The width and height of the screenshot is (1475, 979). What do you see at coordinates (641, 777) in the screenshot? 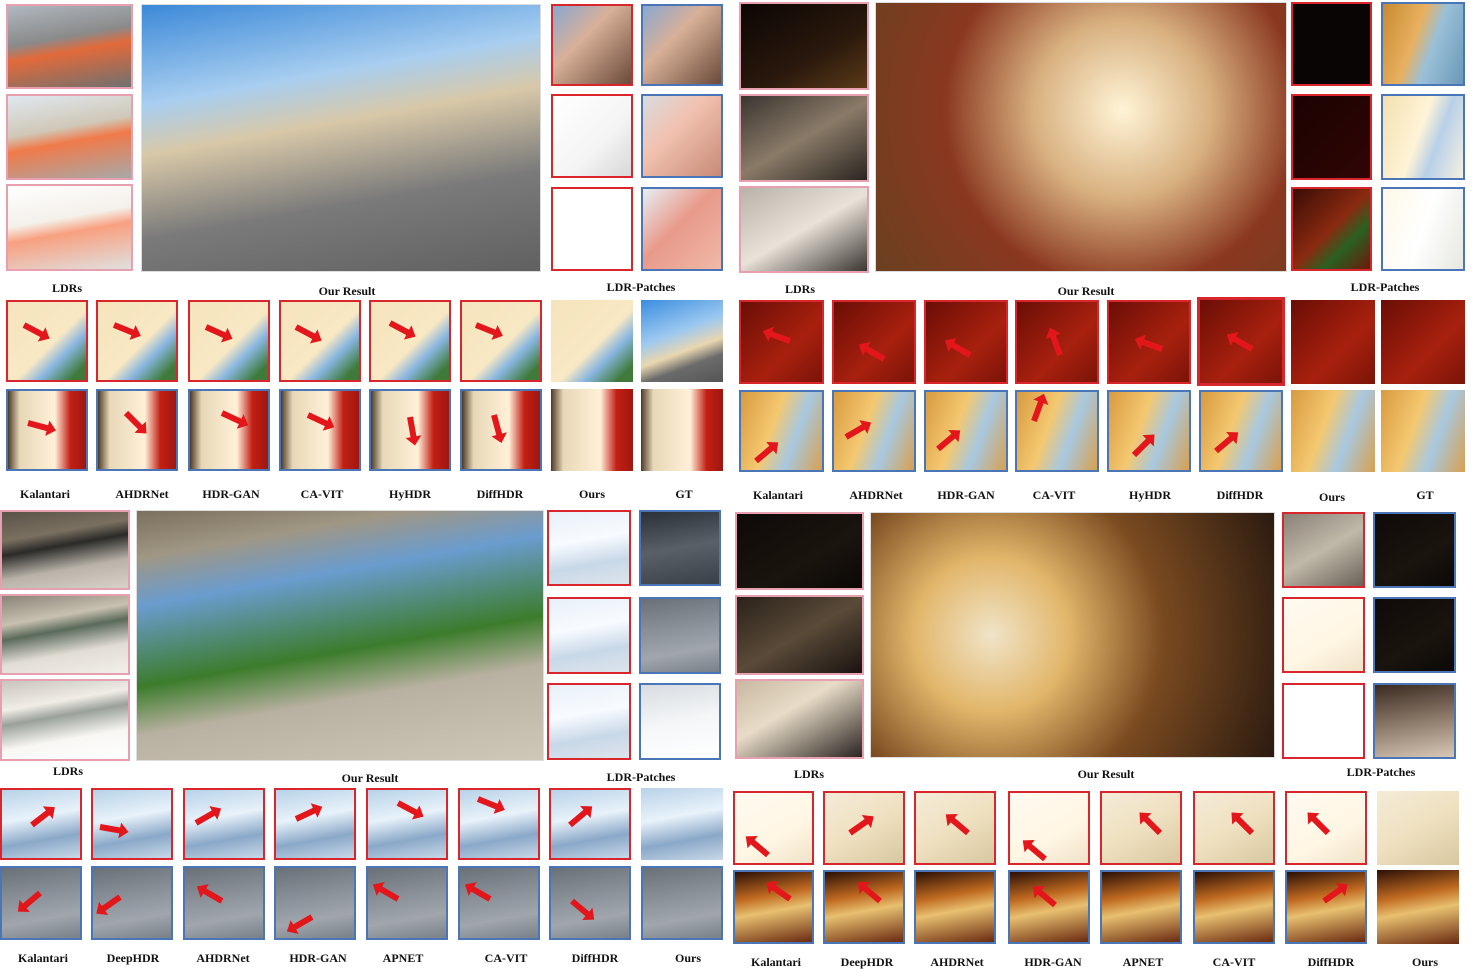
I see `patches-label: LDR-Patches` at bounding box center [641, 777].